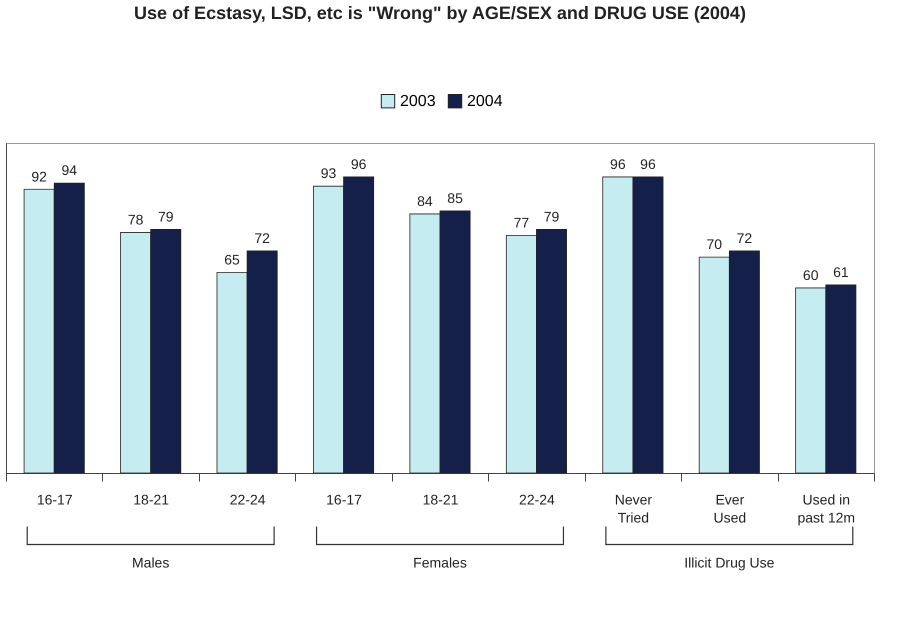 Image resolution: width=906 pixels, height=629 pixels. I want to click on data-label: 94, so click(70, 170).